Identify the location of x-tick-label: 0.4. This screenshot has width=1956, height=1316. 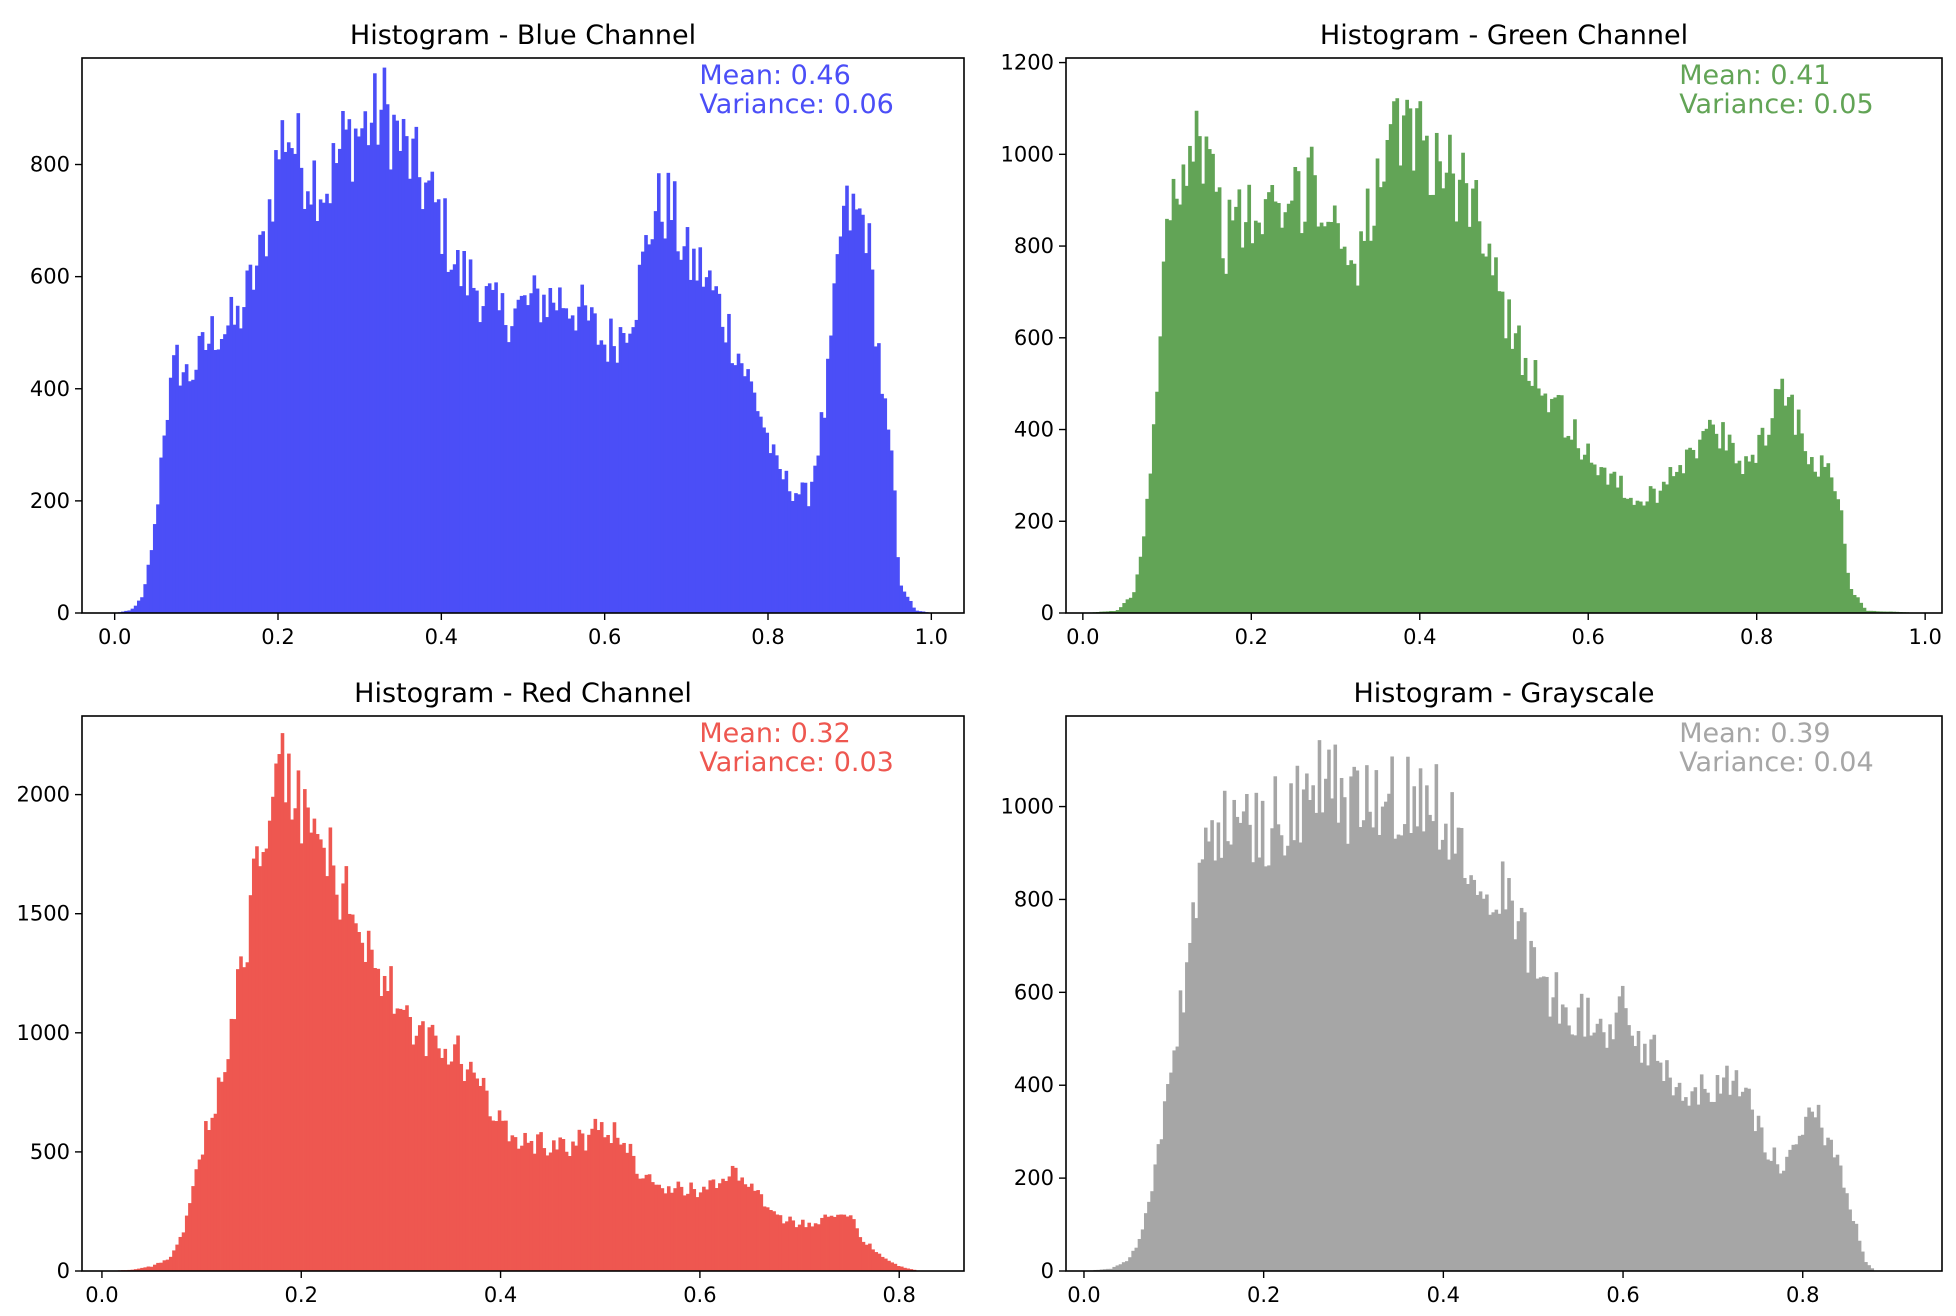
(1443, 1295).